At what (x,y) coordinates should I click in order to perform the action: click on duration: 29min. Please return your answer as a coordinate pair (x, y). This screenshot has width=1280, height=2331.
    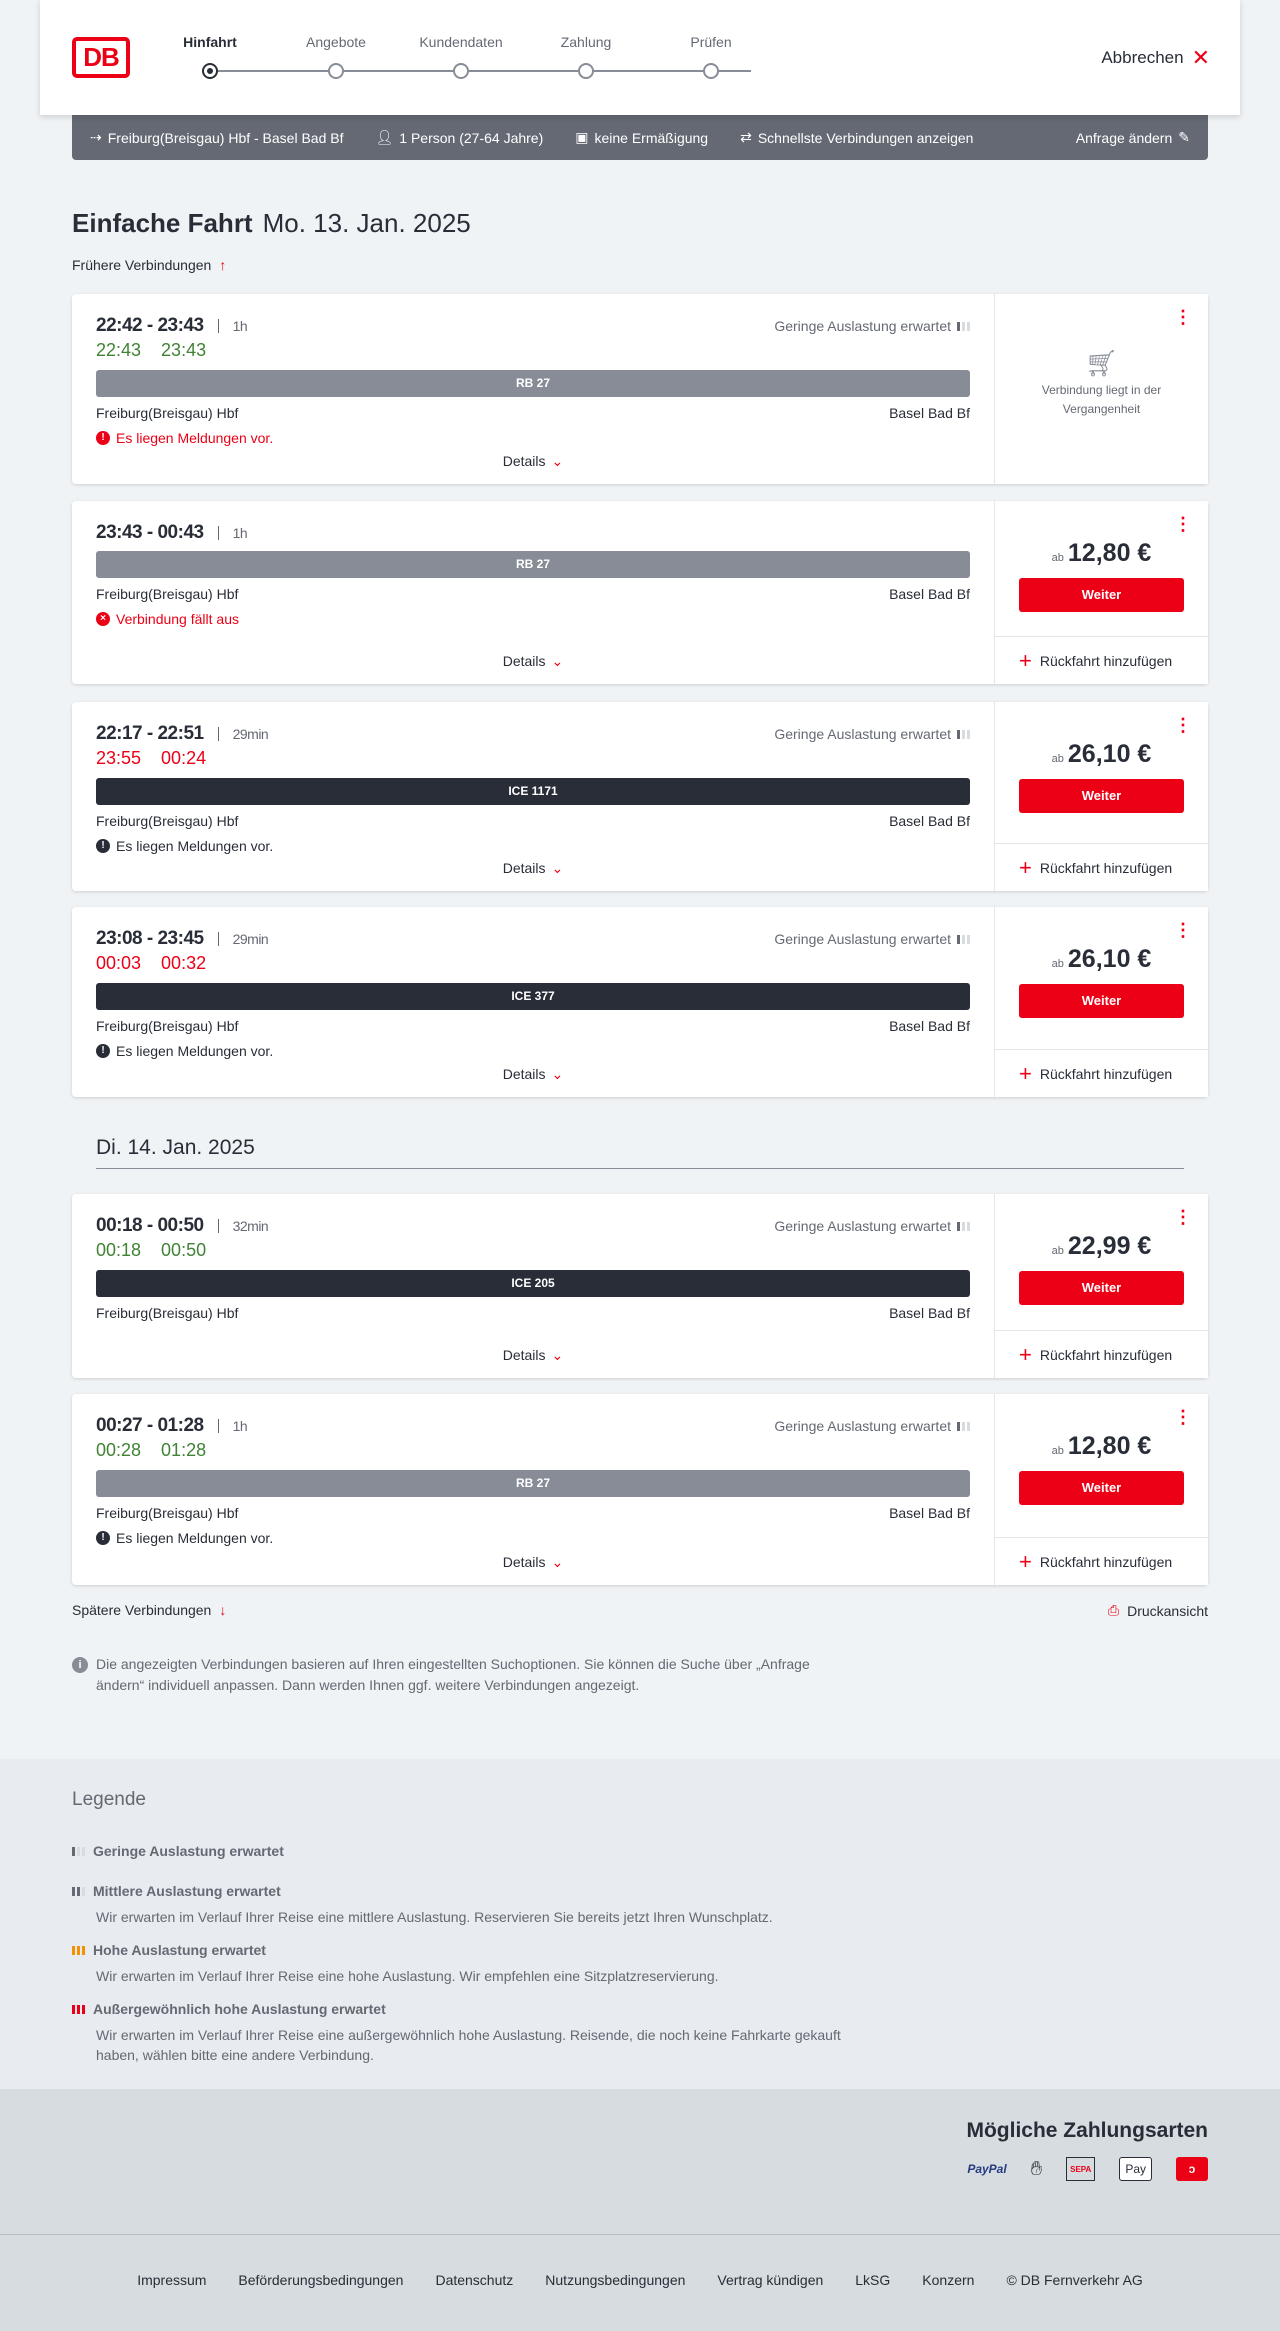
    Looking at the image, I should click on (243, 734).